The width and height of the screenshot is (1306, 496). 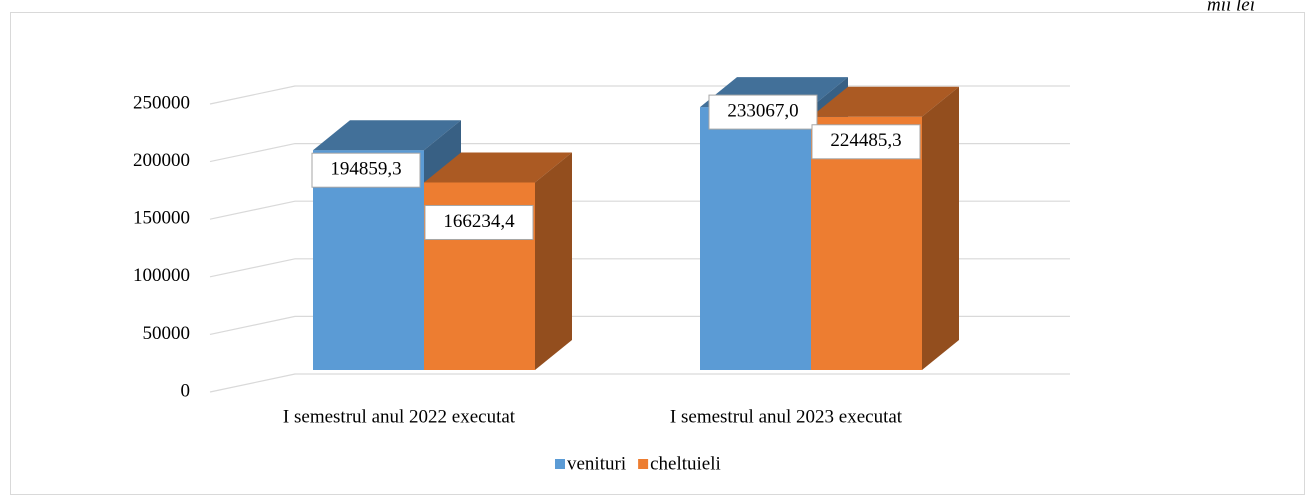 I want to click on data-label: 233067,0, so click(x=762, y=110).